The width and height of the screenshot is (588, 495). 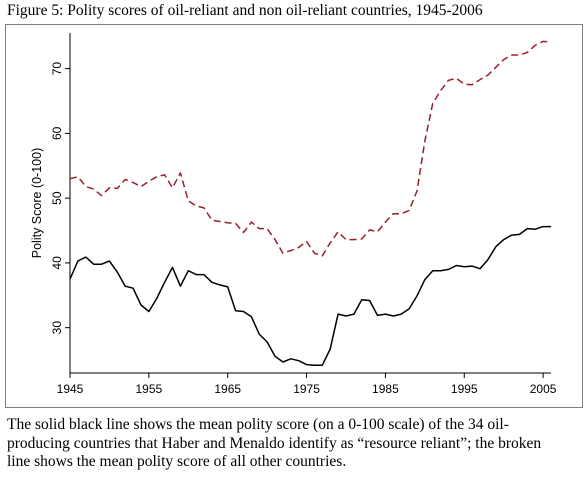 I want to click on y-axis-title: Polity Score (0-100), so click(x=37, y=203).